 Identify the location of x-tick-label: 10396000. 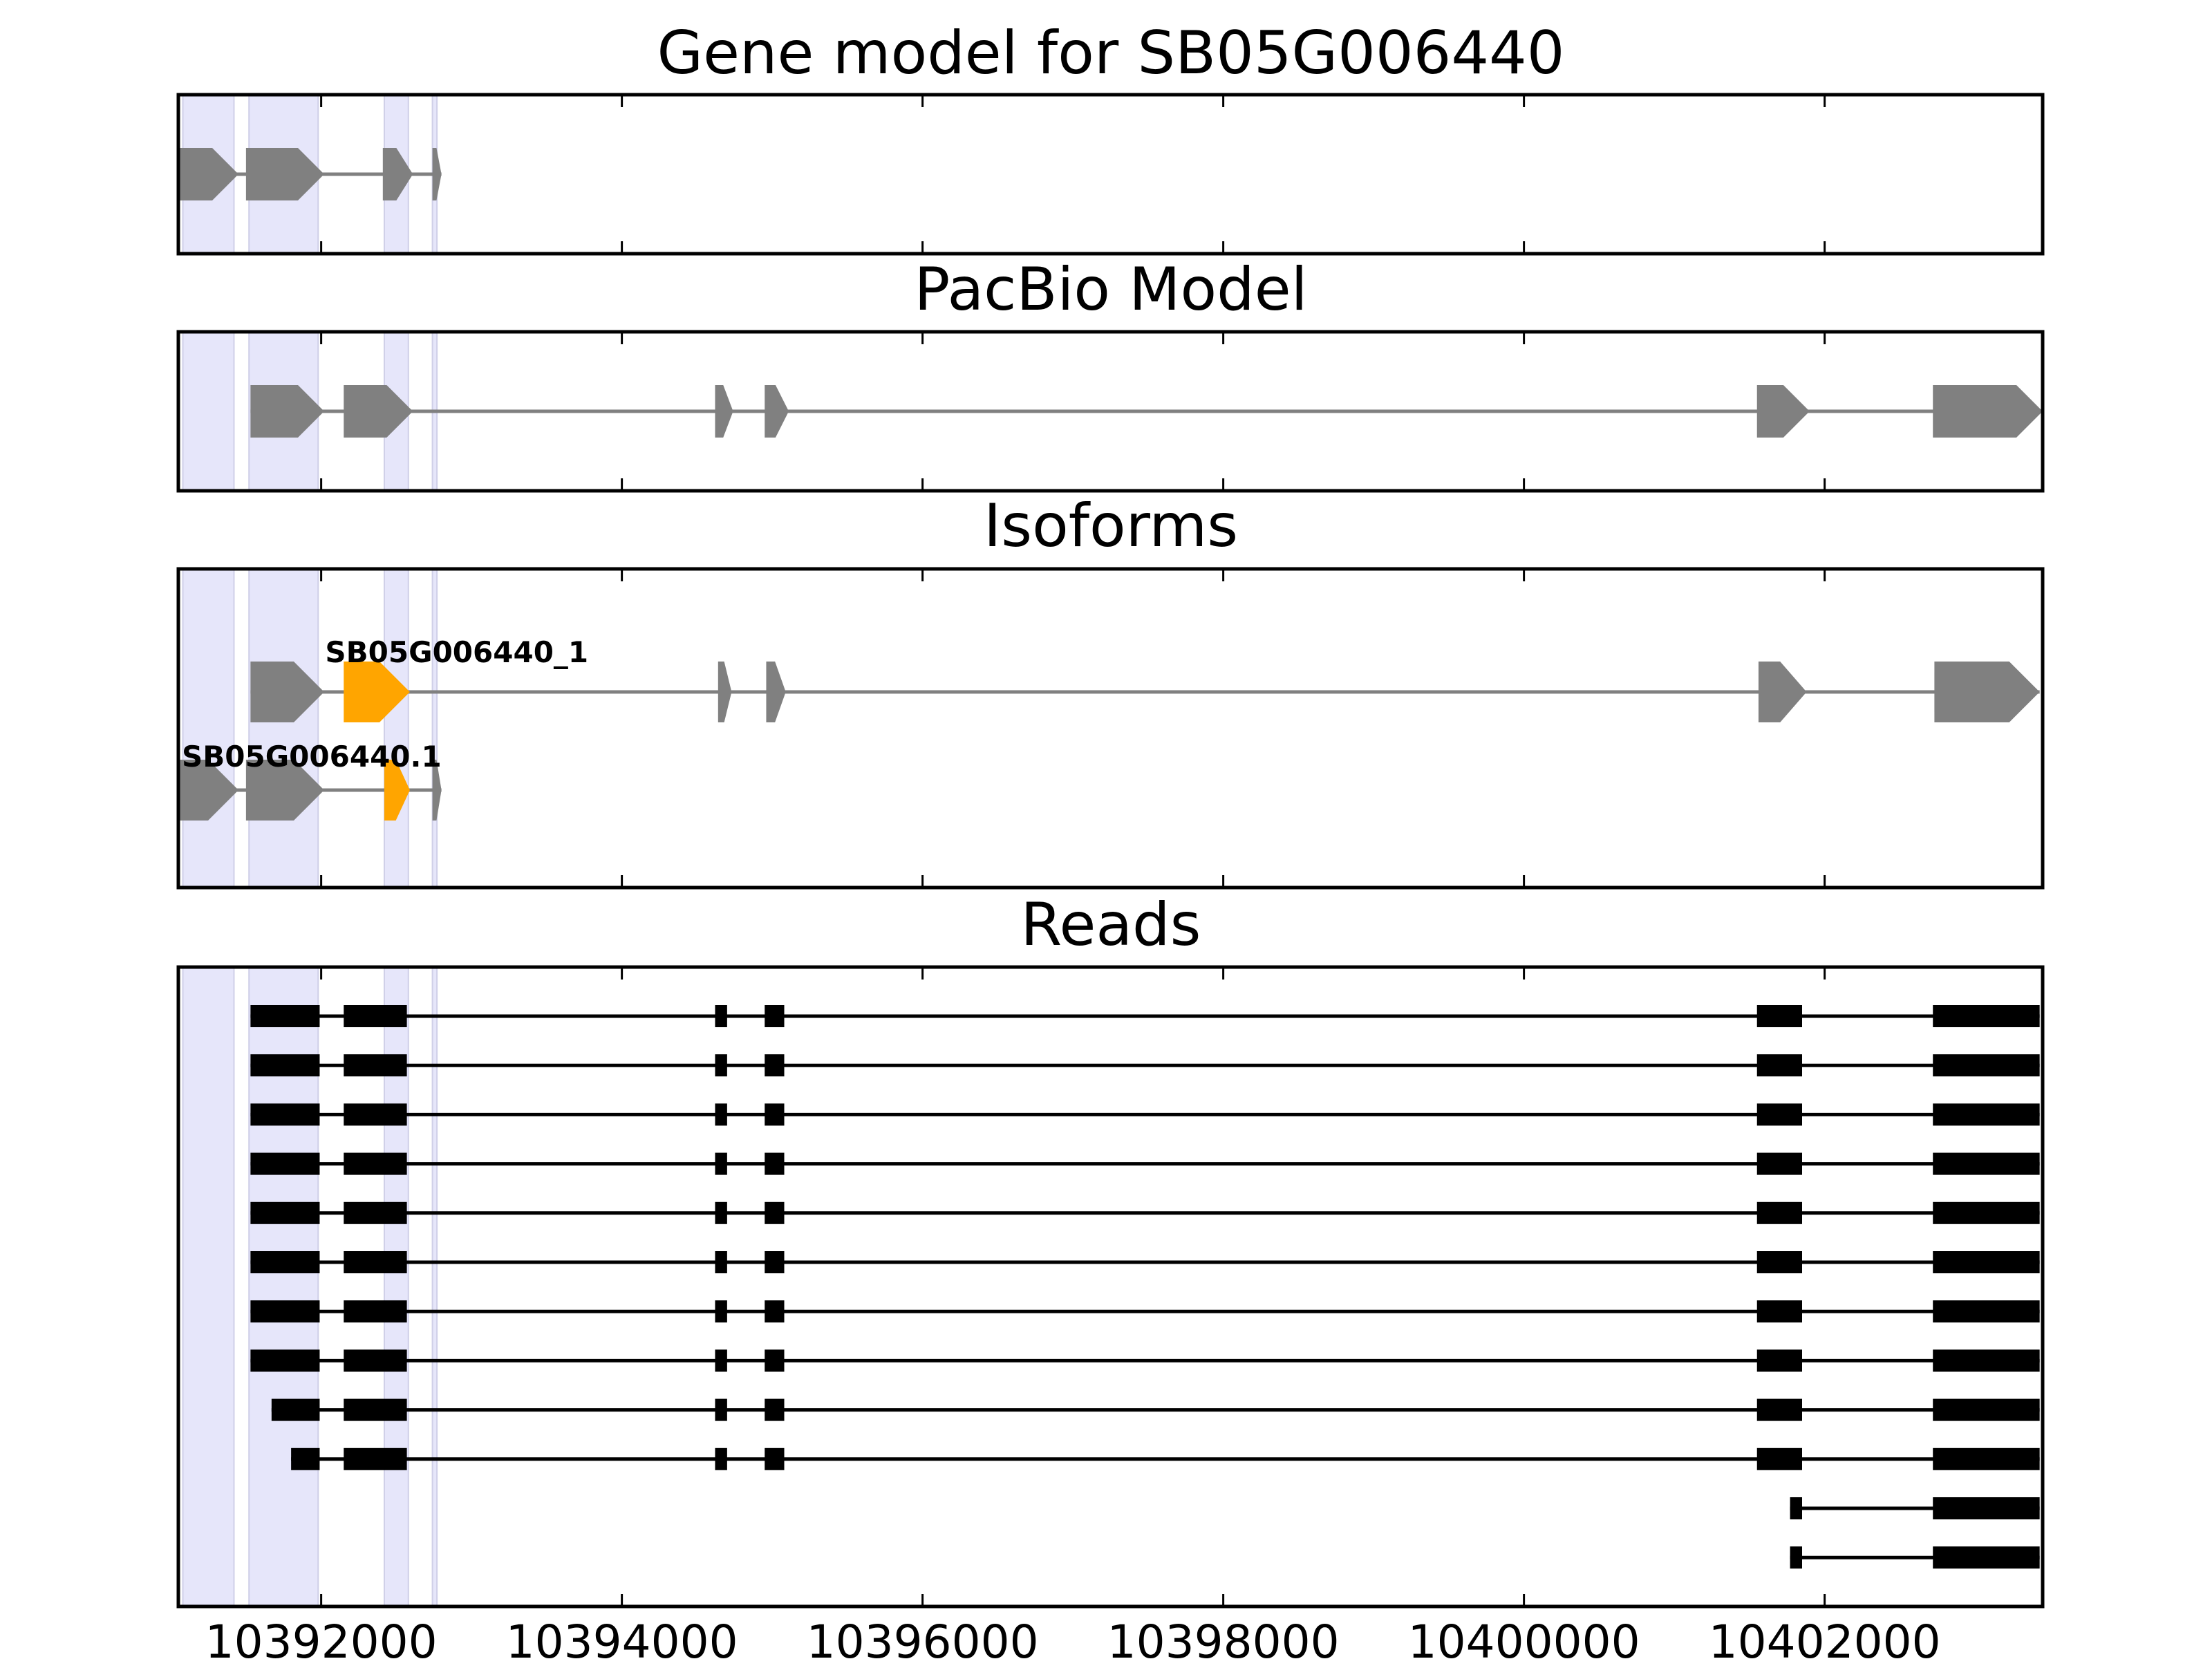
(923, 1637).